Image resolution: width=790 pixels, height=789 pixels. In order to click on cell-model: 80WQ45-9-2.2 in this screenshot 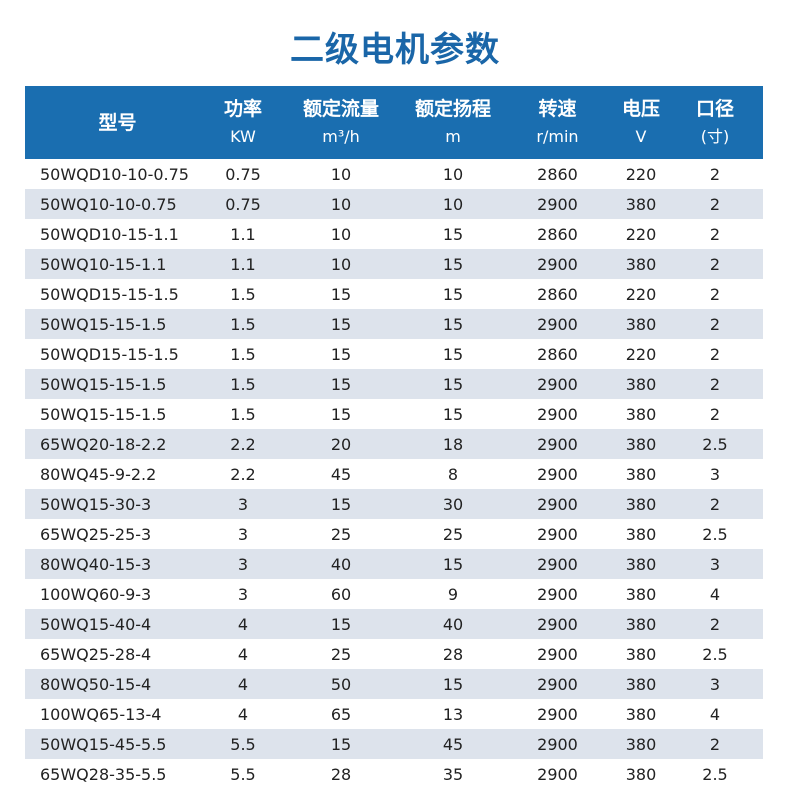, I will do `click(98, 474)`.